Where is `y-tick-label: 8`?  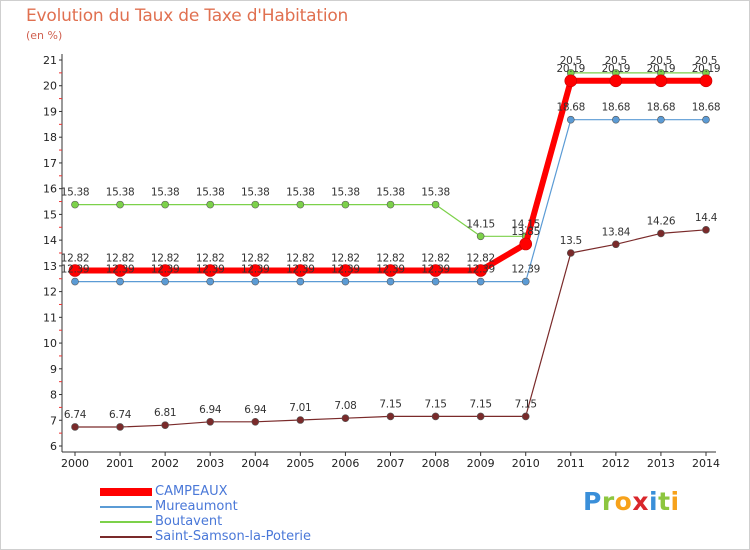
y-tick-label: 8 is located at coordinates (53, 395).